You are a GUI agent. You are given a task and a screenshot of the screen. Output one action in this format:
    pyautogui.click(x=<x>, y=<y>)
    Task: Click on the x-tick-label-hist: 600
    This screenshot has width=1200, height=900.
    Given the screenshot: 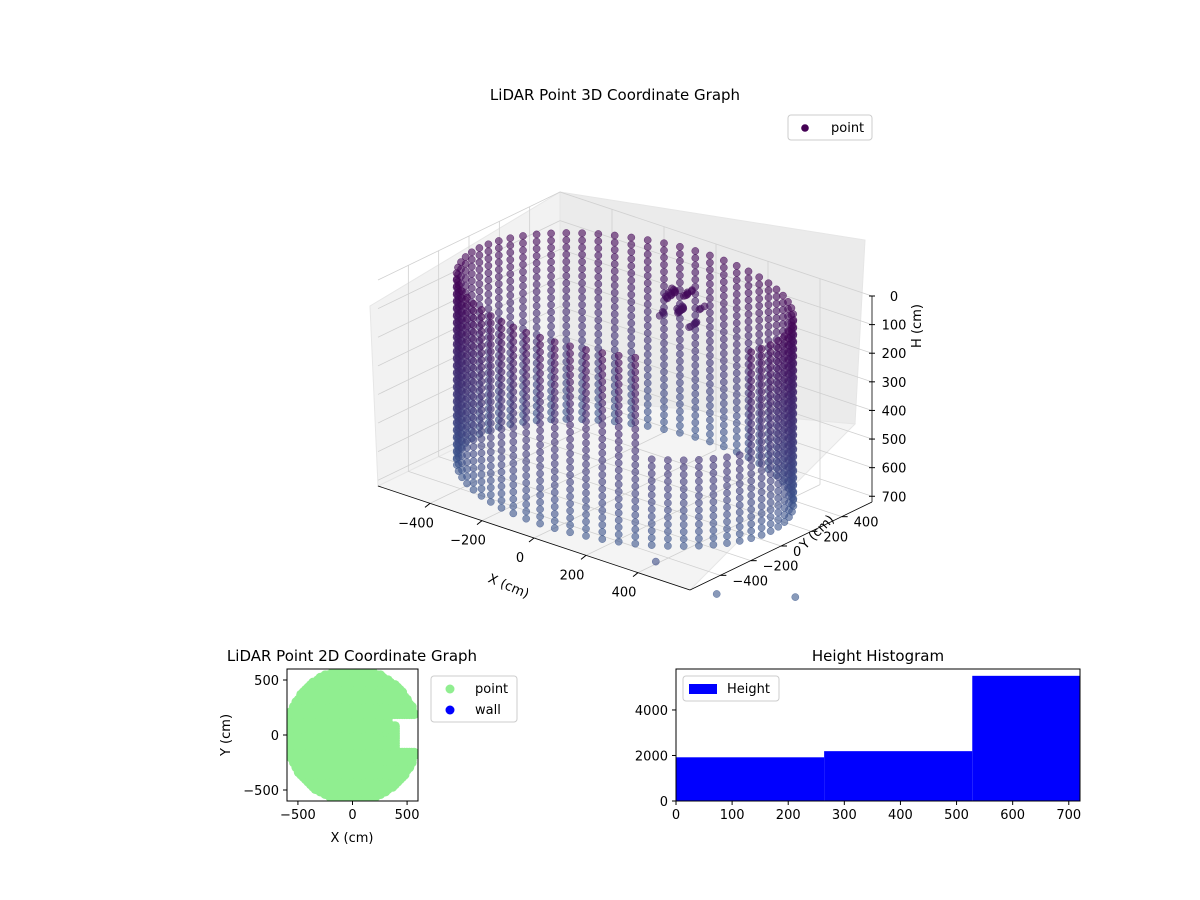 What is the action you would take?
    pyautogui.click(x=1012, y=815)
    